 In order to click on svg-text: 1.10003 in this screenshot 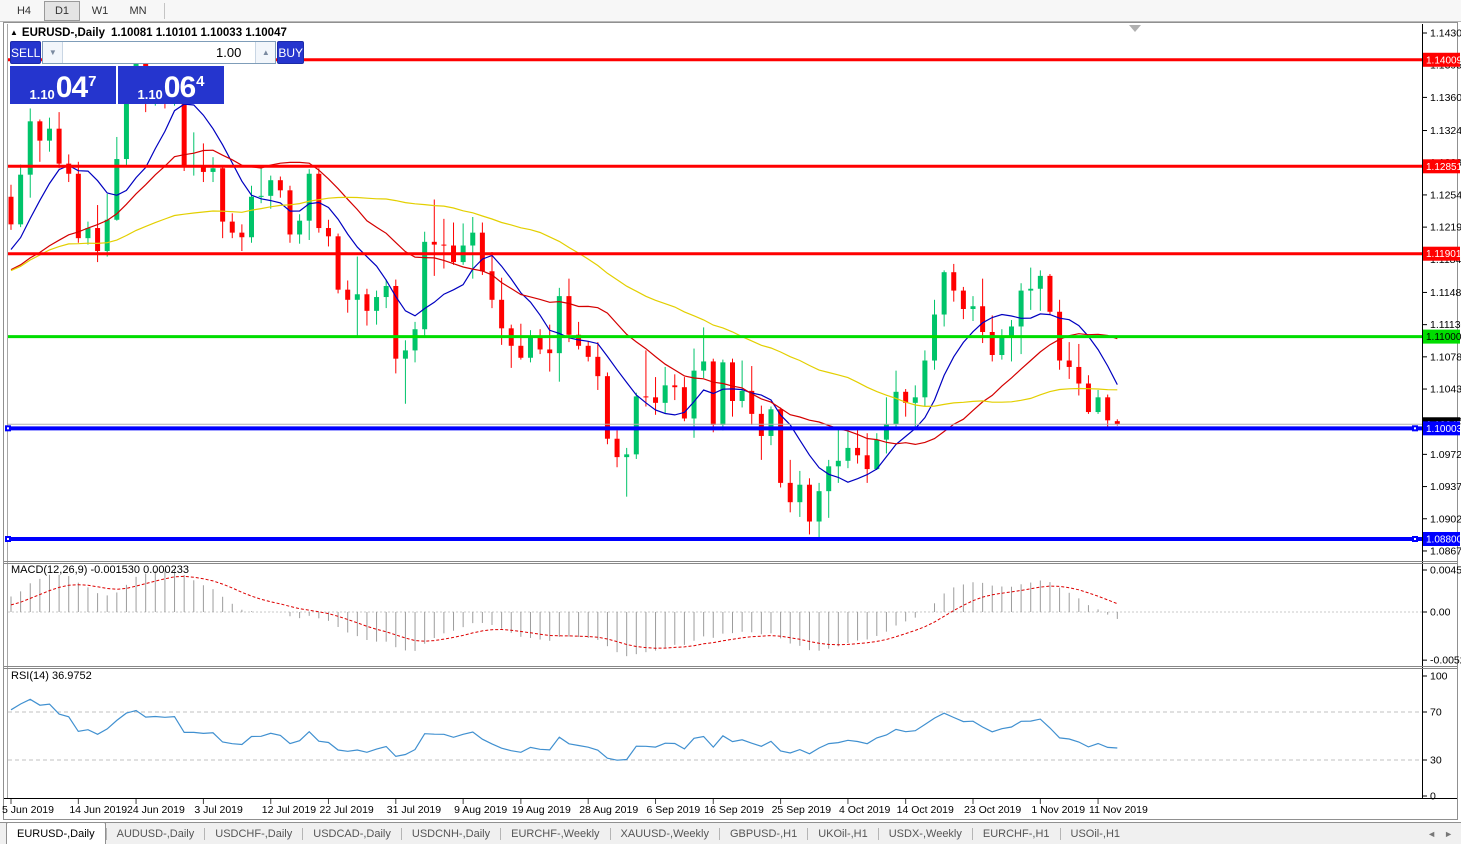, I will do `click(1443, 429)`.